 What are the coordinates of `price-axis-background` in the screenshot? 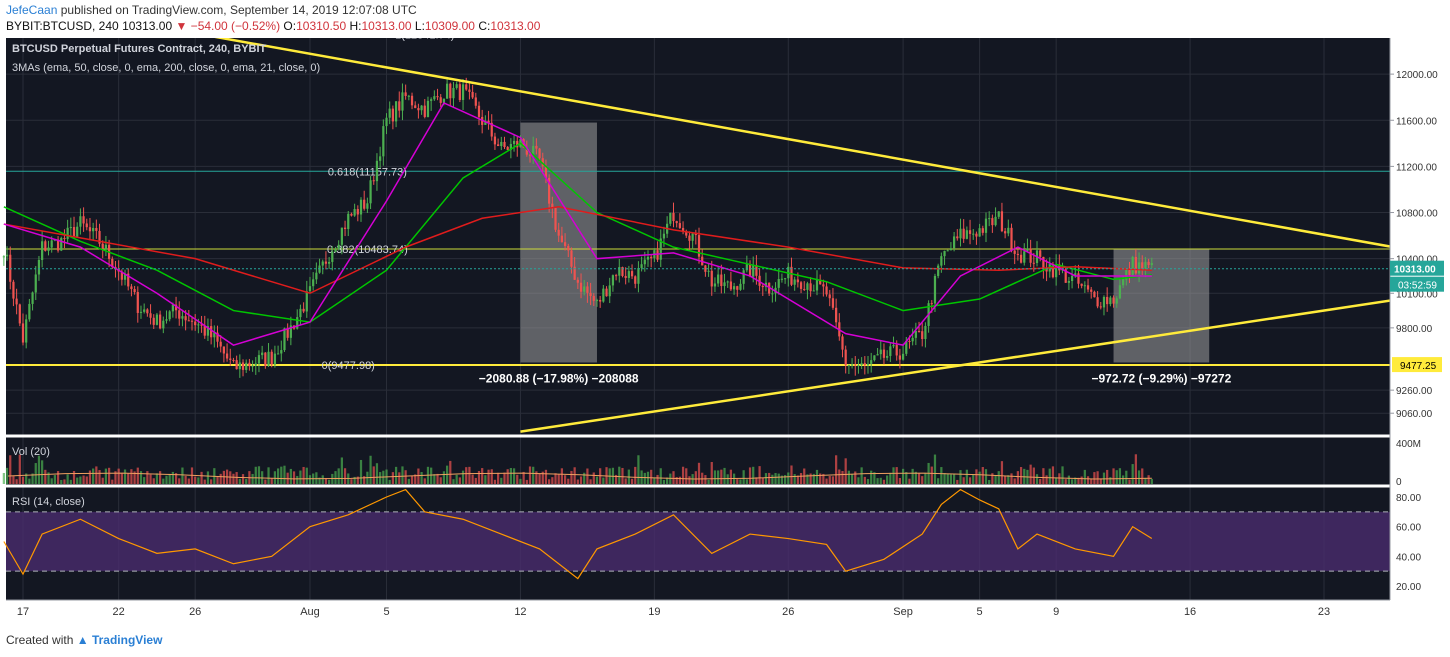 It's located at (1420, 319).